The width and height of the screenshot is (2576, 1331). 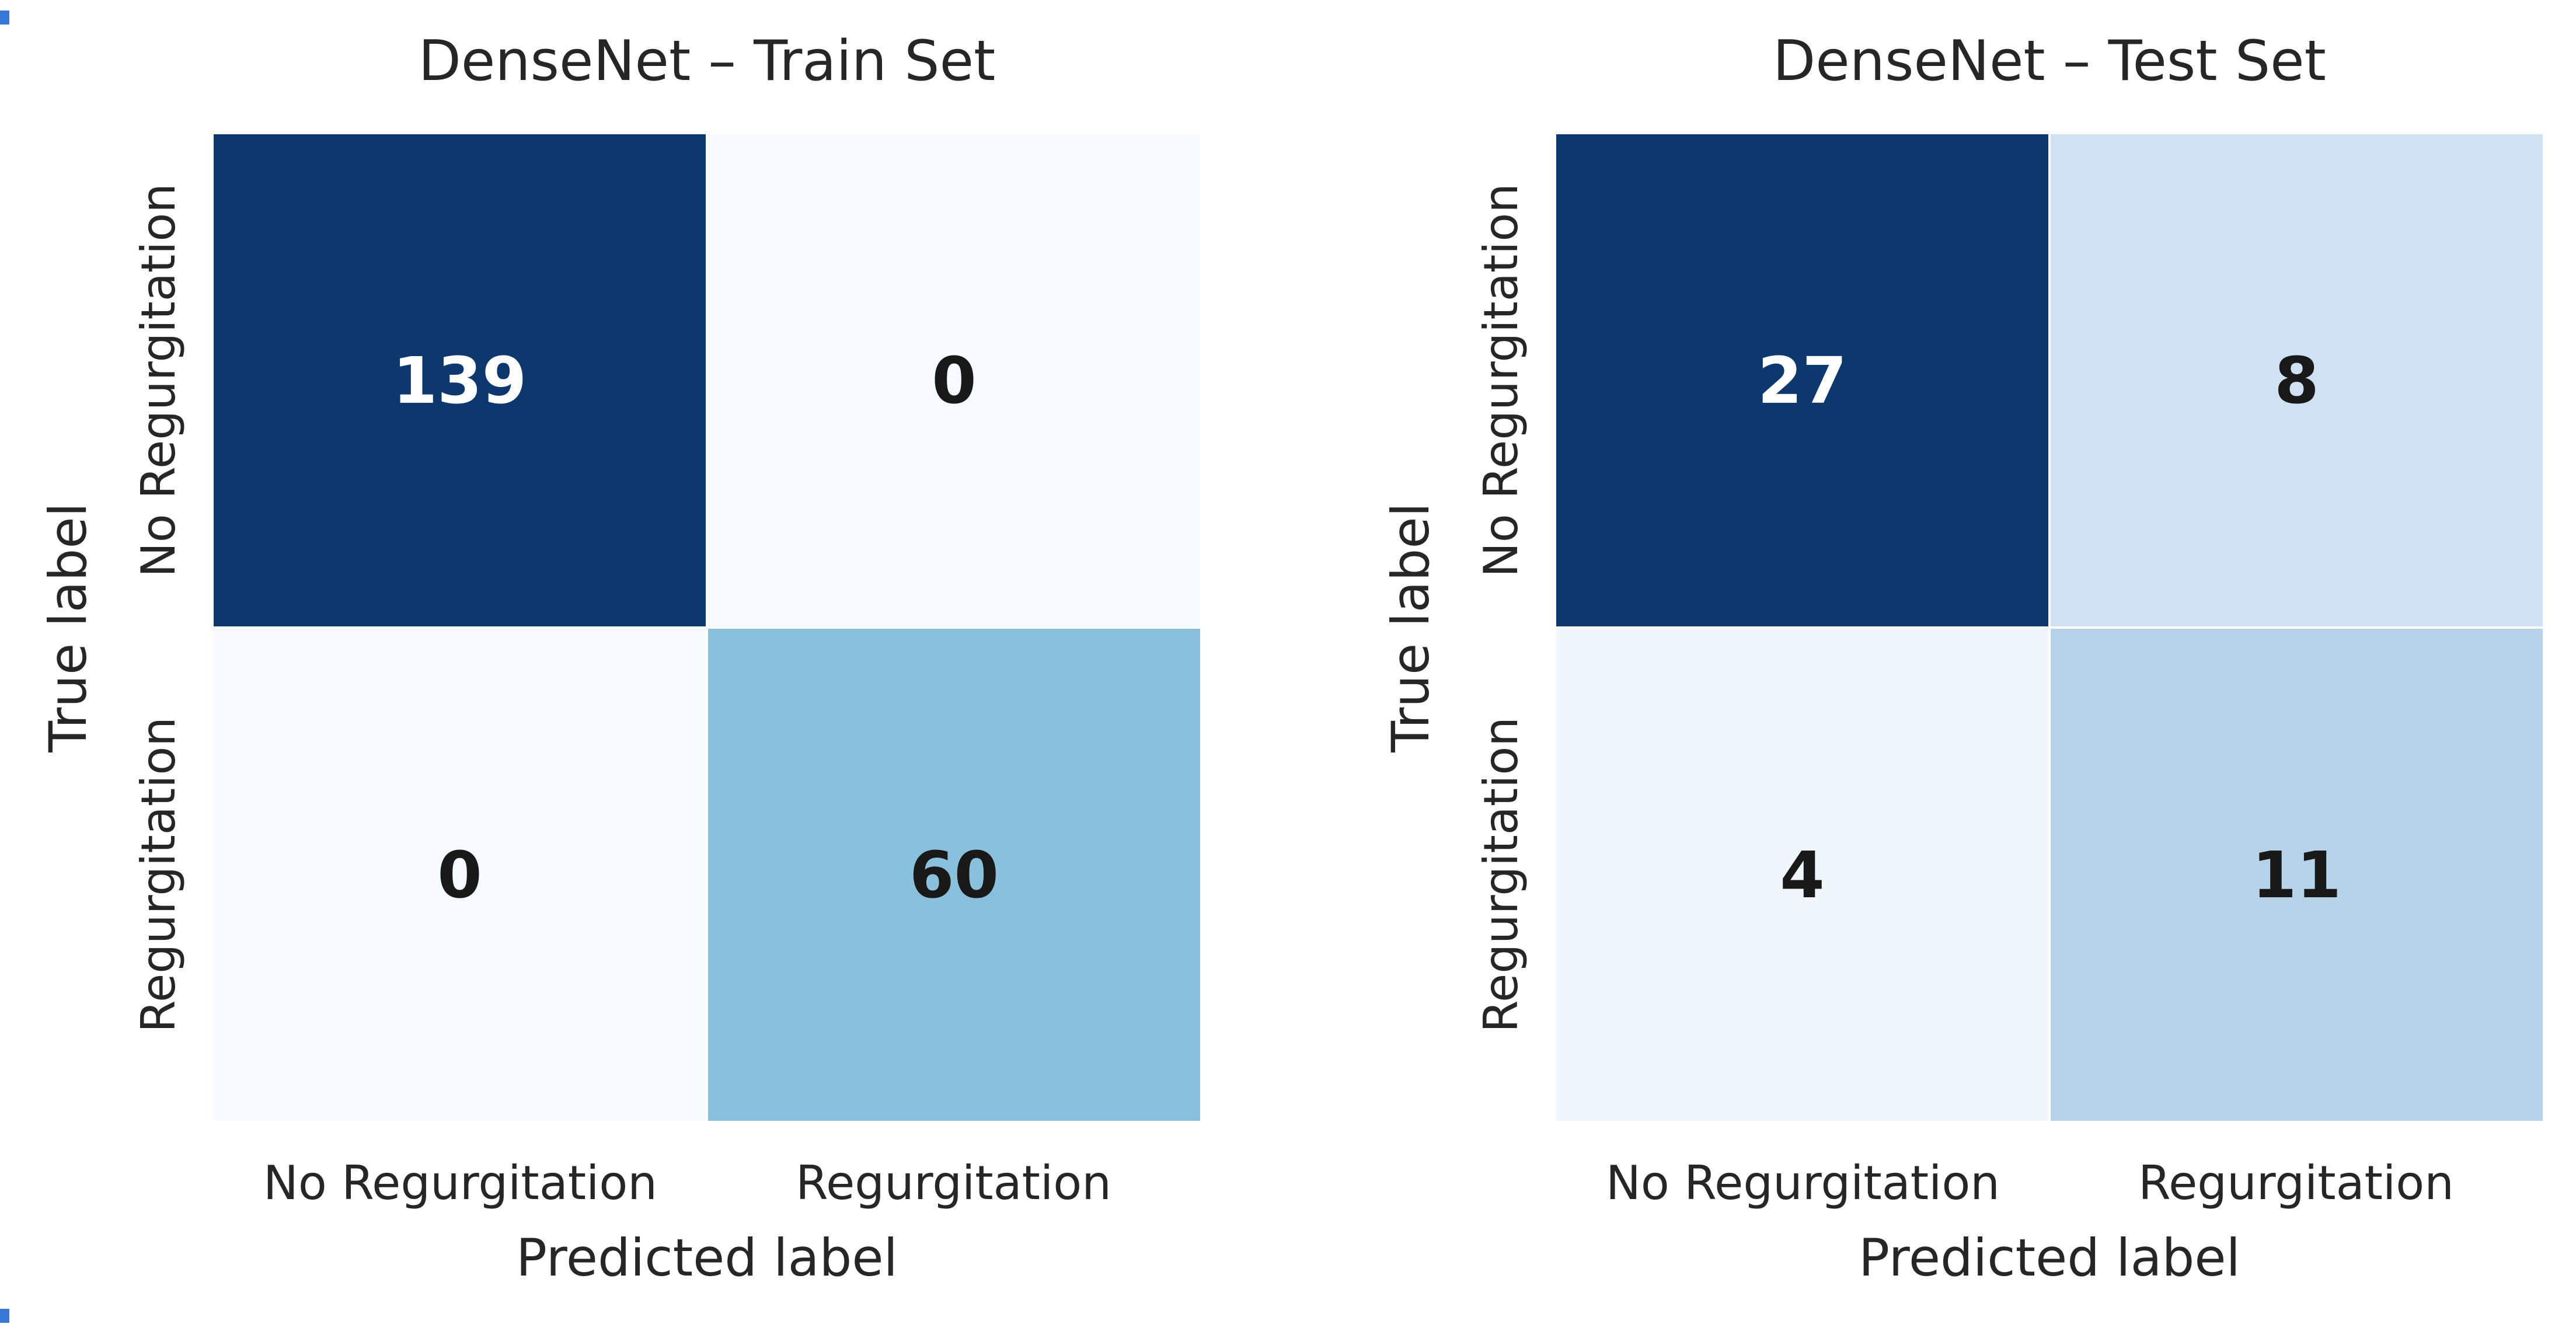 What do you see at coordinates (1803, 1183) in the screenshot?
I see `test-x-tick-no-regurgitation: No Regurgitation` at bounding box center [1803, 1183].